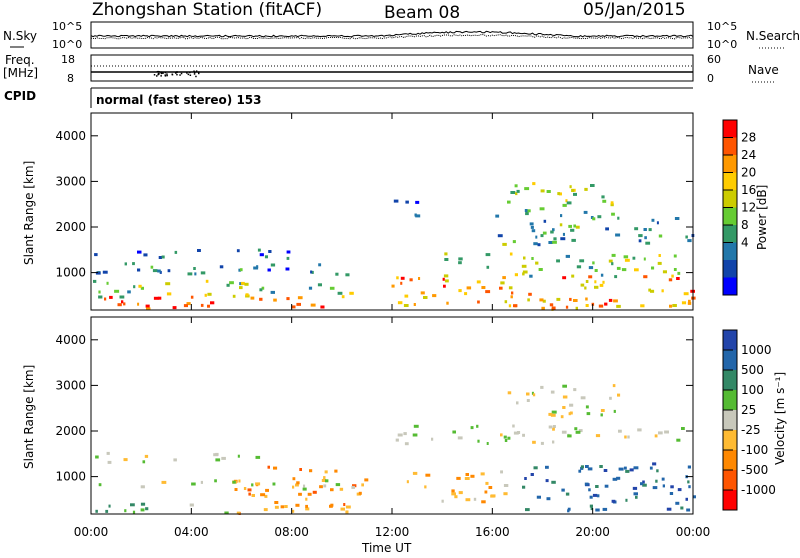  I want to click on noise-right-tick-low: 10^0, so click(722, 44).